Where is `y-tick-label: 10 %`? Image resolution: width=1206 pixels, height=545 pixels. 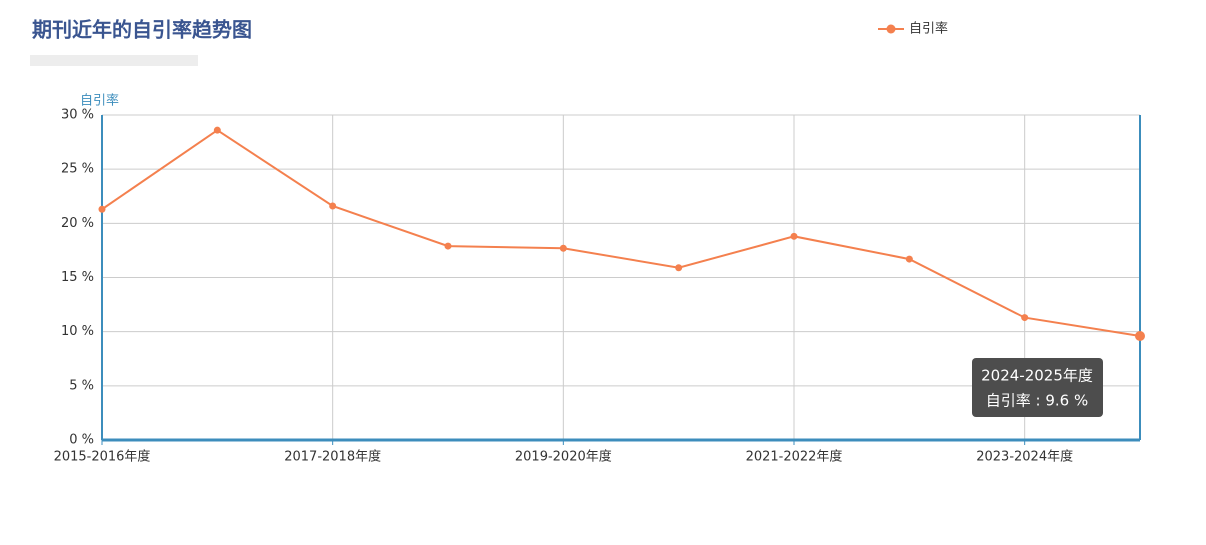 y-tick-label: 10 % is located at coordinates (77, 331).